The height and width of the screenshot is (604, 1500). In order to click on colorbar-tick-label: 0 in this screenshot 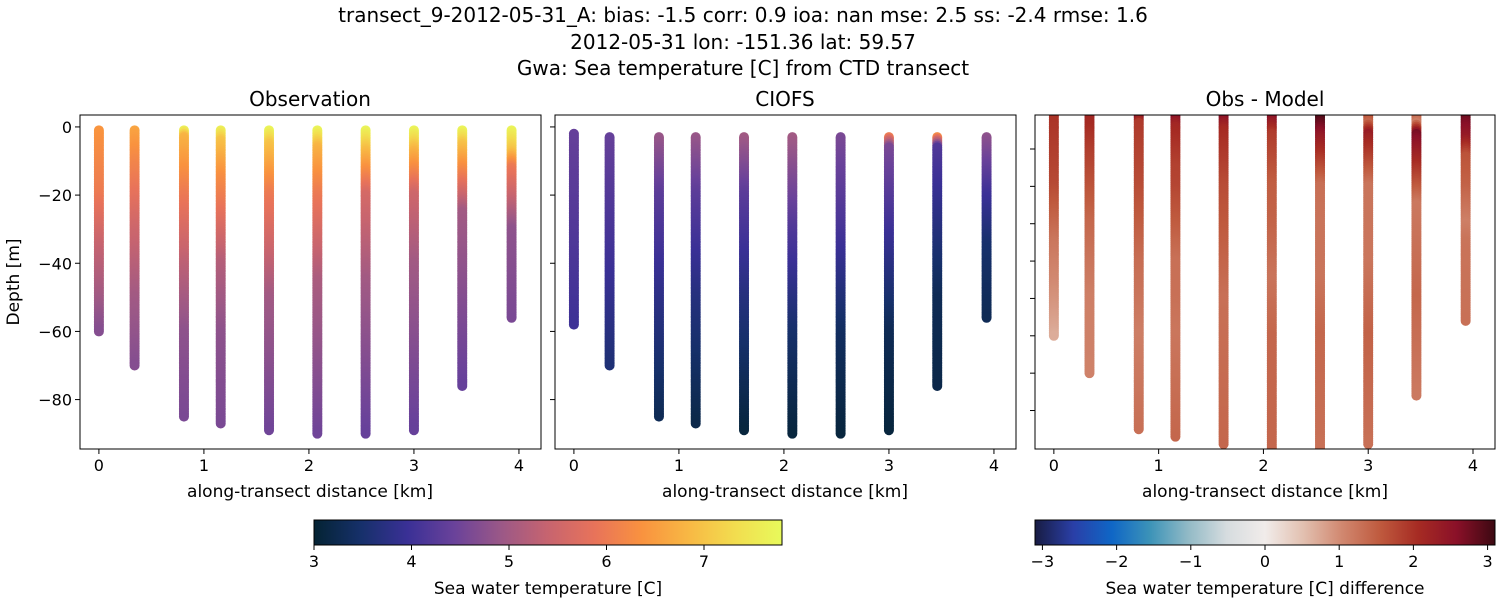, I will do `click(1265, 561)`.